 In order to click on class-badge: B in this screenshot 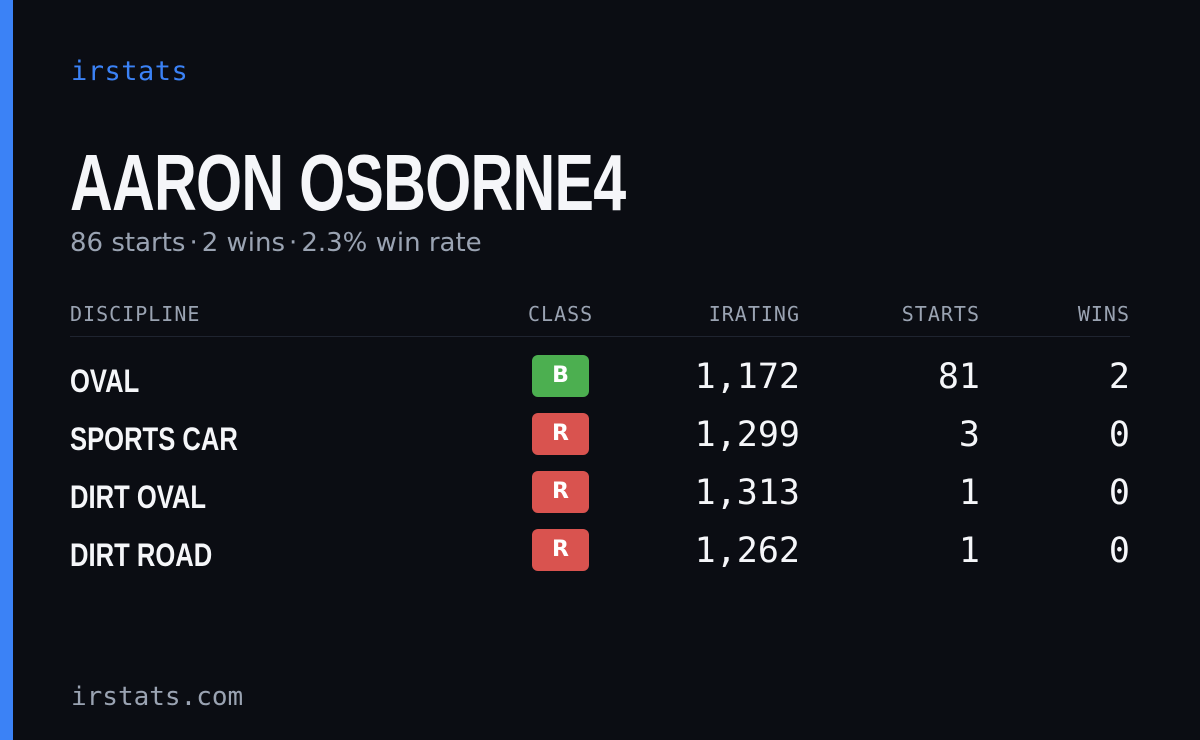, I will do `click(560, 376)`.